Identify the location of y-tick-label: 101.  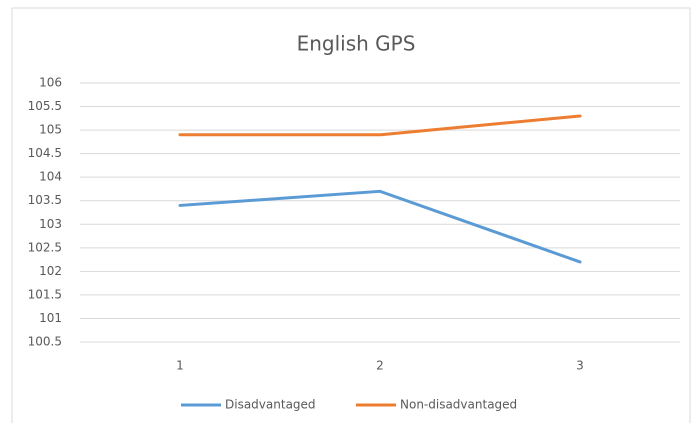
(50, 318).